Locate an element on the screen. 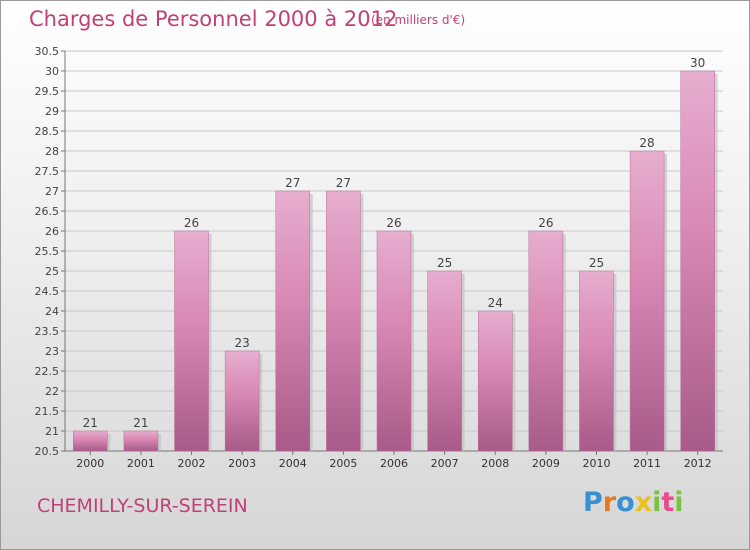 The height and width of the screenshot is (550, 750). logo-letter: x is located at coordinates (643, 502).